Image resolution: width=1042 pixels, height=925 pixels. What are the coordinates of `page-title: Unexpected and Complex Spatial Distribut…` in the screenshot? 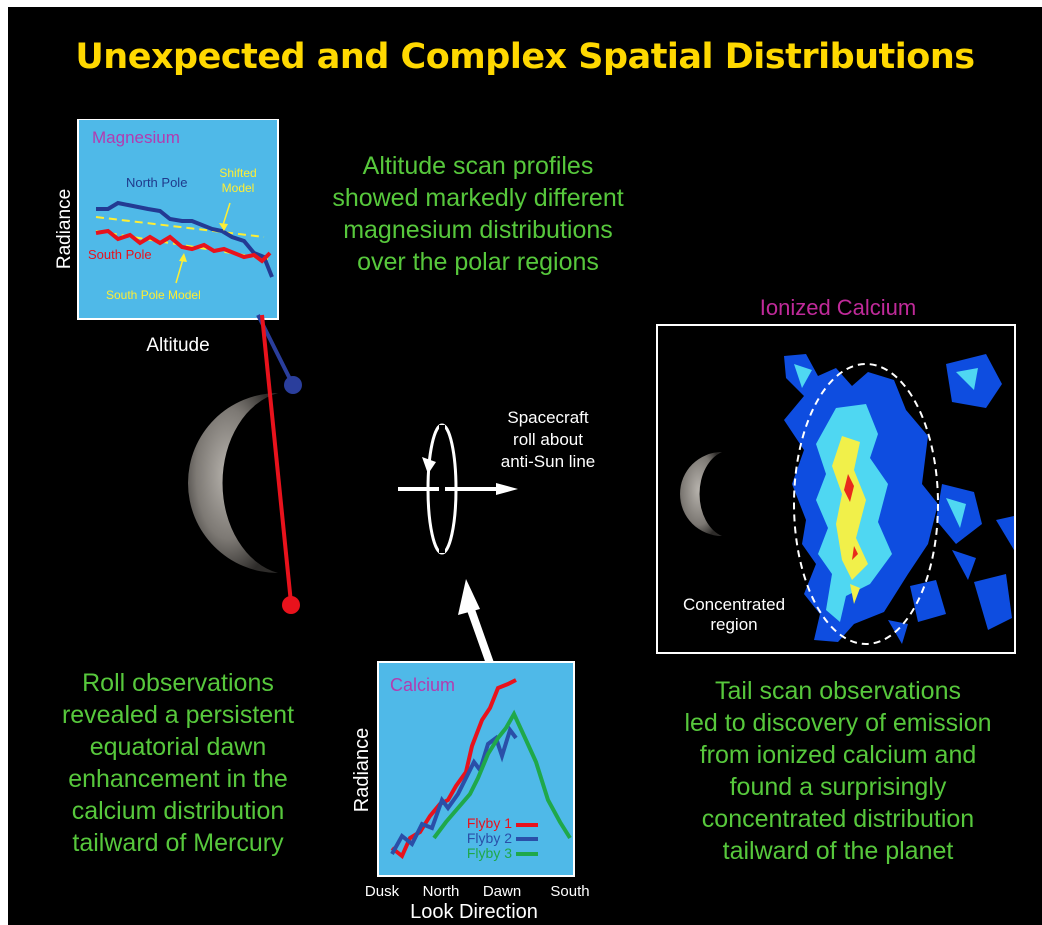 It's located at (525, 57).